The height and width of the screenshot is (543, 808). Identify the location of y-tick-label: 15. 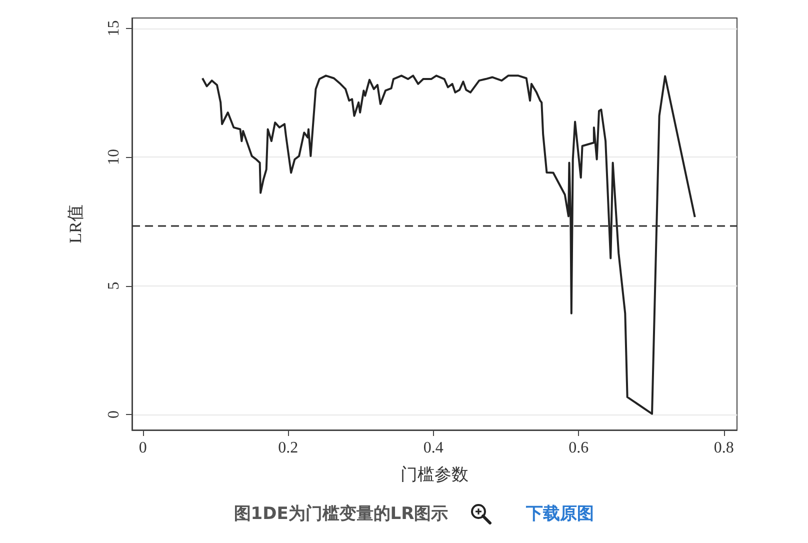
(114, 28).